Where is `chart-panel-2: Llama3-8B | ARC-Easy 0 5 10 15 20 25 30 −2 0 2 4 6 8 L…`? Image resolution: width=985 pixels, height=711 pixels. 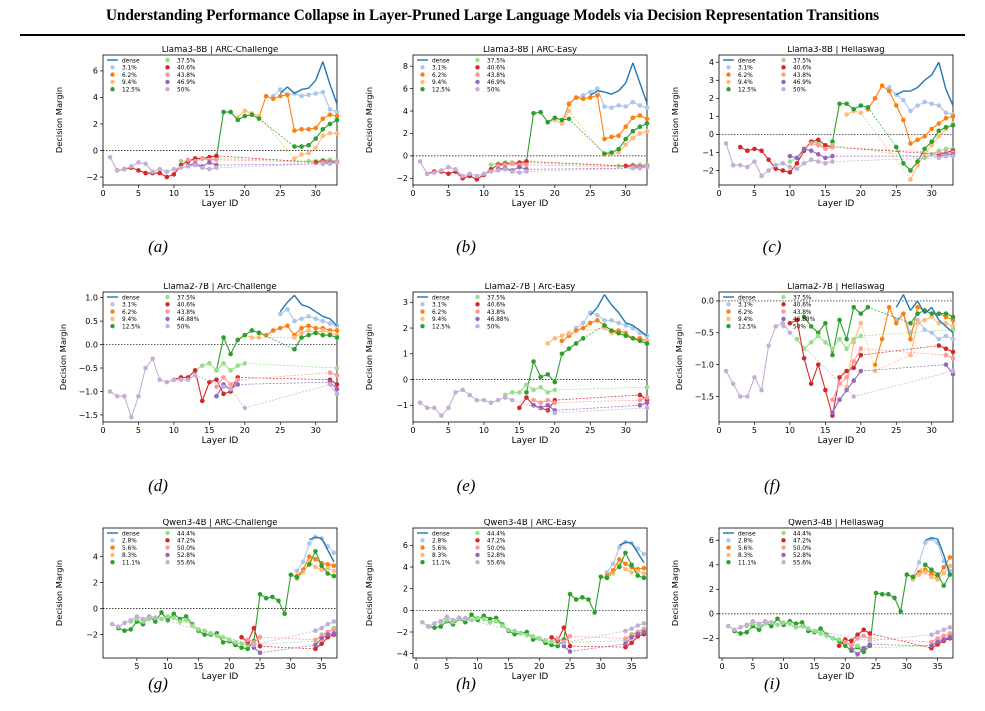
chart-panel-2: Llama3-8B | ARC-Easy 0 5 10 15 20 25 30 −2 0 2 4 6 8 L… is located at coordinates (508, 136).